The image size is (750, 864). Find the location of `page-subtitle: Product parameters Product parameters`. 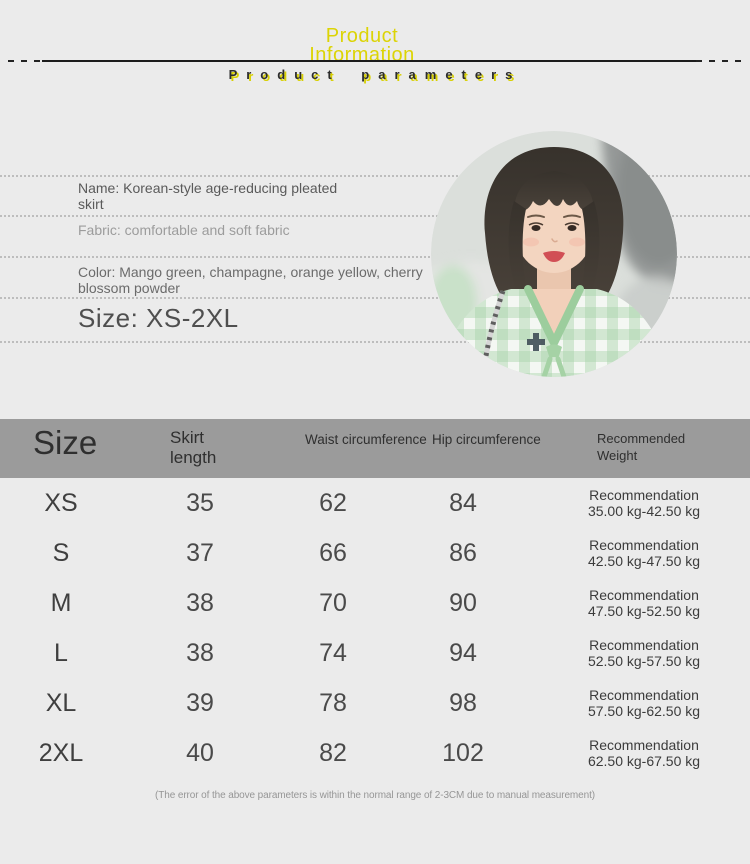

page-subtitle: Product parameters Product parameters is located at coordinates (375, 77).